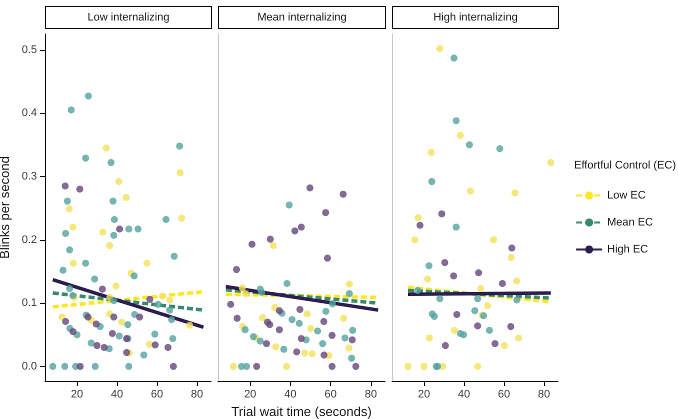  What do you see at coordinates (627, 250) in the screenshot?
I see `legend-label: High EC` at bounding box center [627, 250].